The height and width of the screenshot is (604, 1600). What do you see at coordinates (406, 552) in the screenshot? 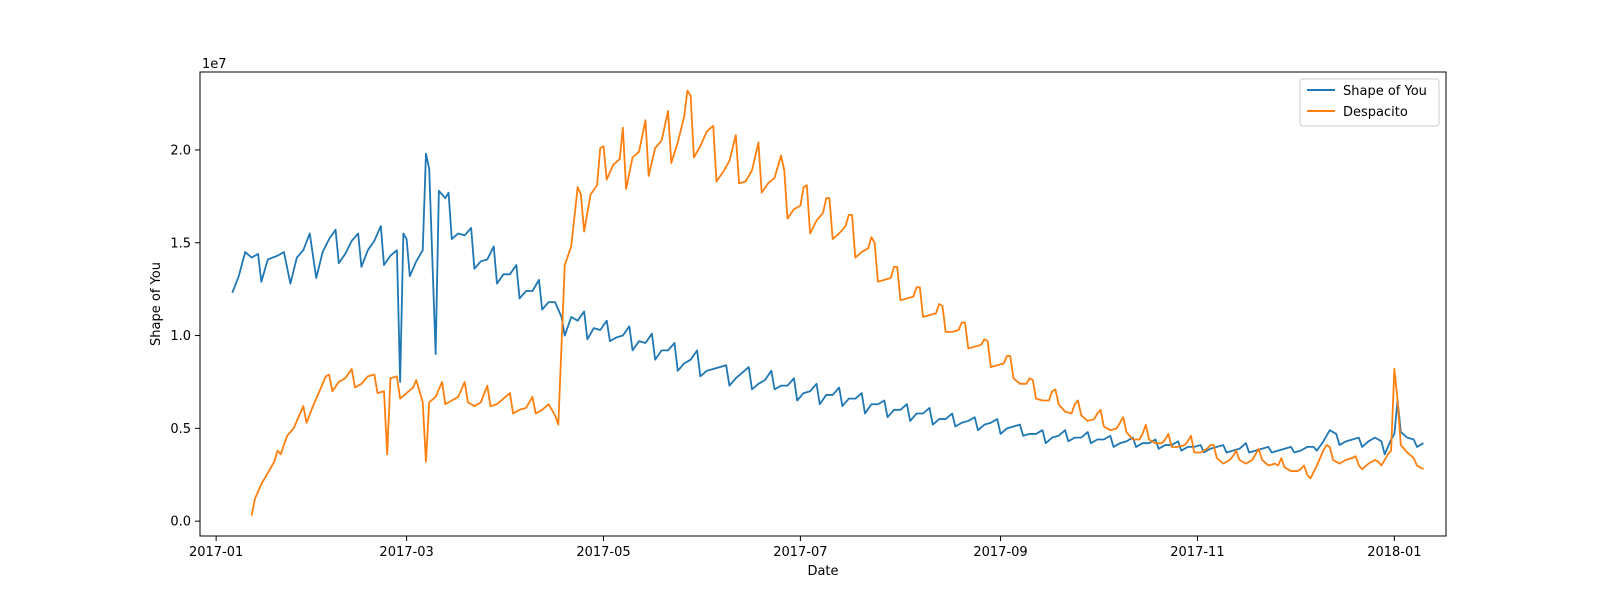
I see `x-tick-label: 2017-03` at bounding box center [406, 552].